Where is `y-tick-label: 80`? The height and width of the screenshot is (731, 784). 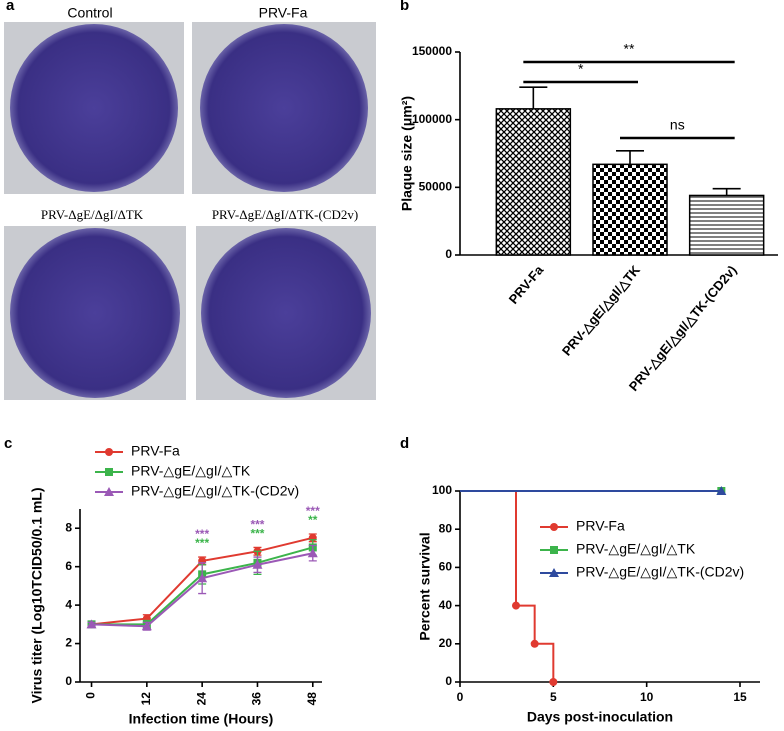
y-tick-label: 80 is located at coordinates (446, 528).